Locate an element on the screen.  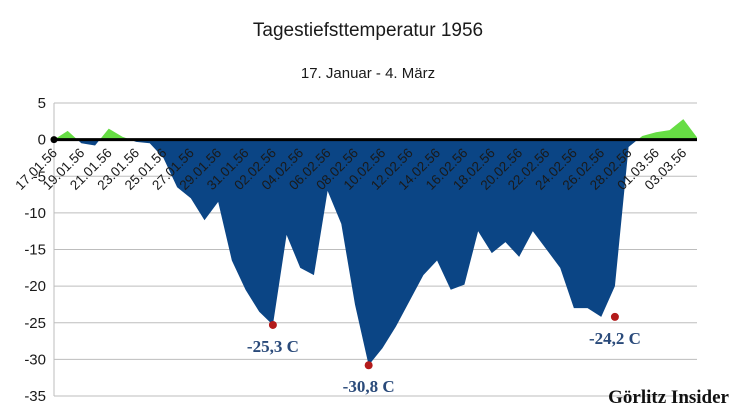
min-annotation-label: -30,8 C is located at coordinates (369, 386).